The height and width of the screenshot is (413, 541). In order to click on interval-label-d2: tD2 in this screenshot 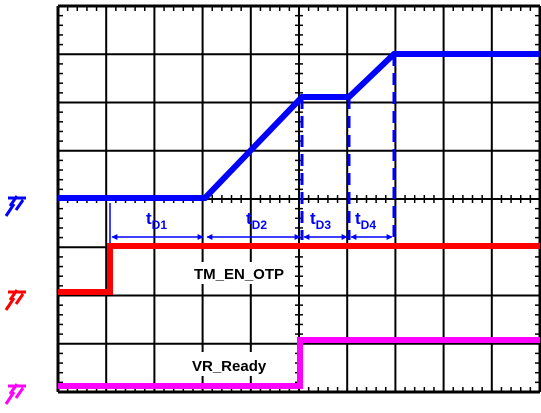, I will do `click(256, 220)`.